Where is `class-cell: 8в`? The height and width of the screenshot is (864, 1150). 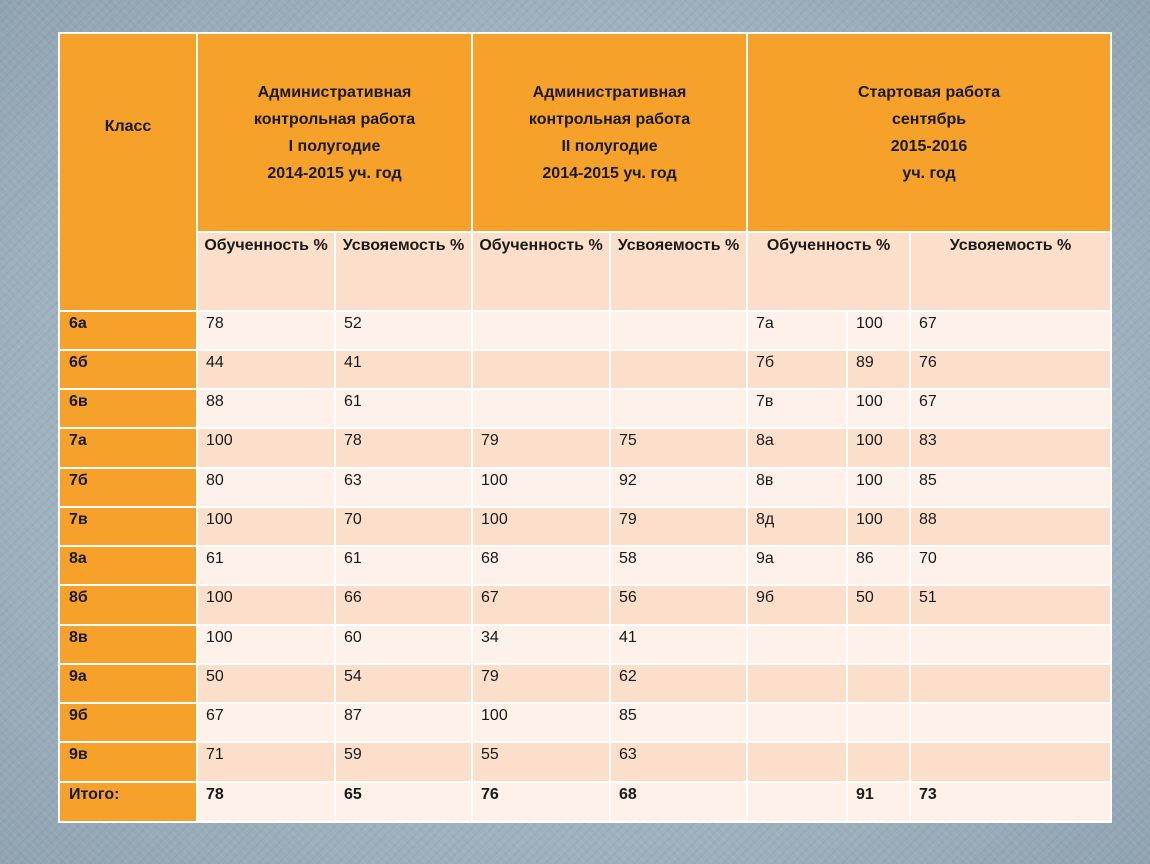 class-cell: 8в is located at coordinates (128, 644).